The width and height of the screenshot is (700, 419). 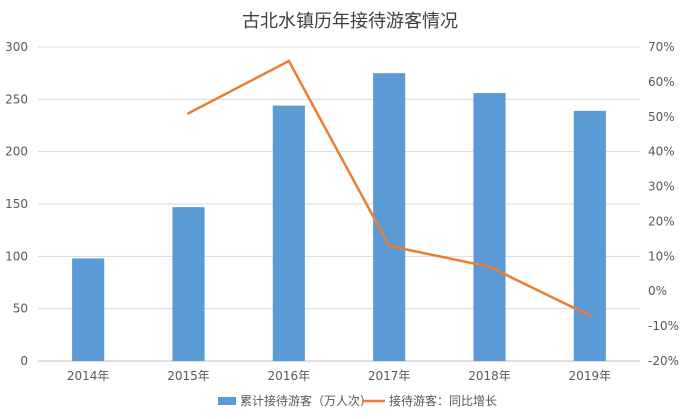 What do you see at coordinates (657, 291) in the screenshot?
I see `y-right-tick-label: 0%` at bounding box center [657, 291].